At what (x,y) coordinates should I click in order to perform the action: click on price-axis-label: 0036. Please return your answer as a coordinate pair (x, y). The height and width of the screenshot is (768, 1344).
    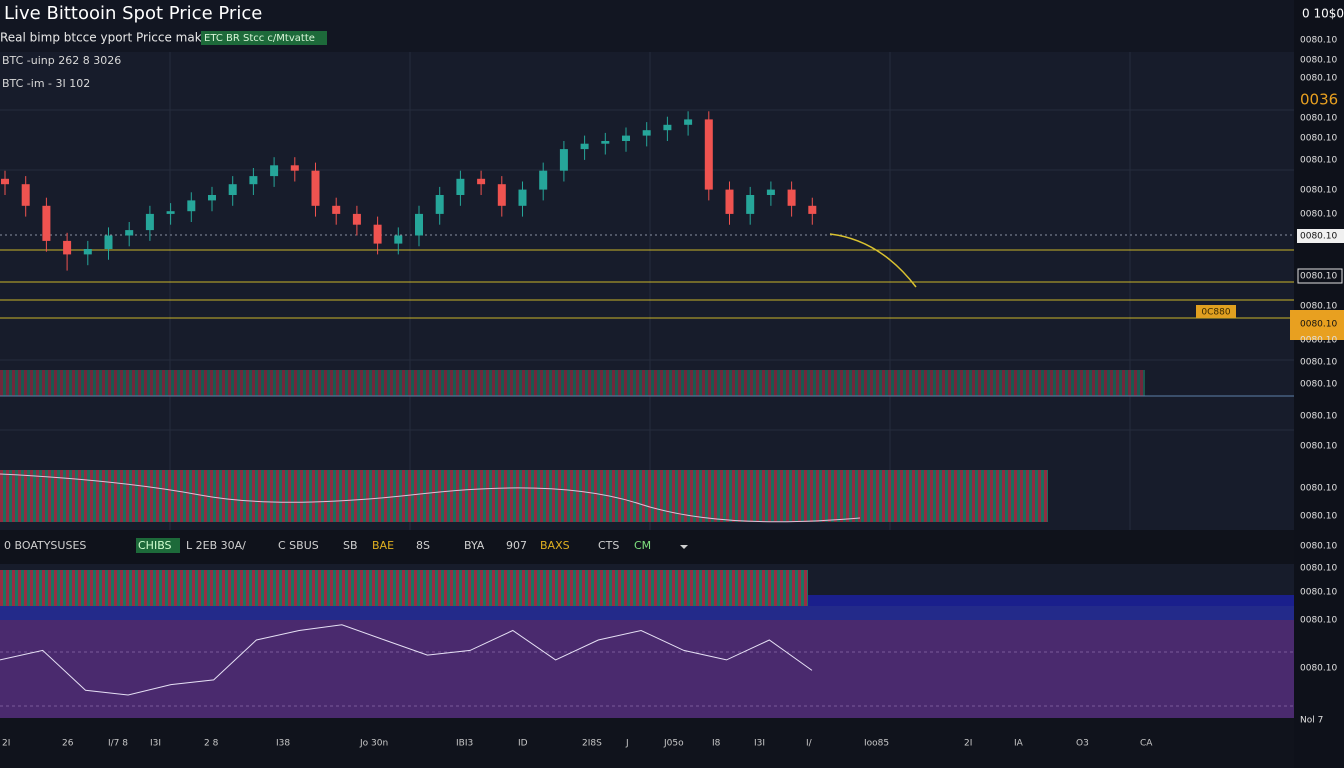
    Looking at the image, I should click on (1319, 100).